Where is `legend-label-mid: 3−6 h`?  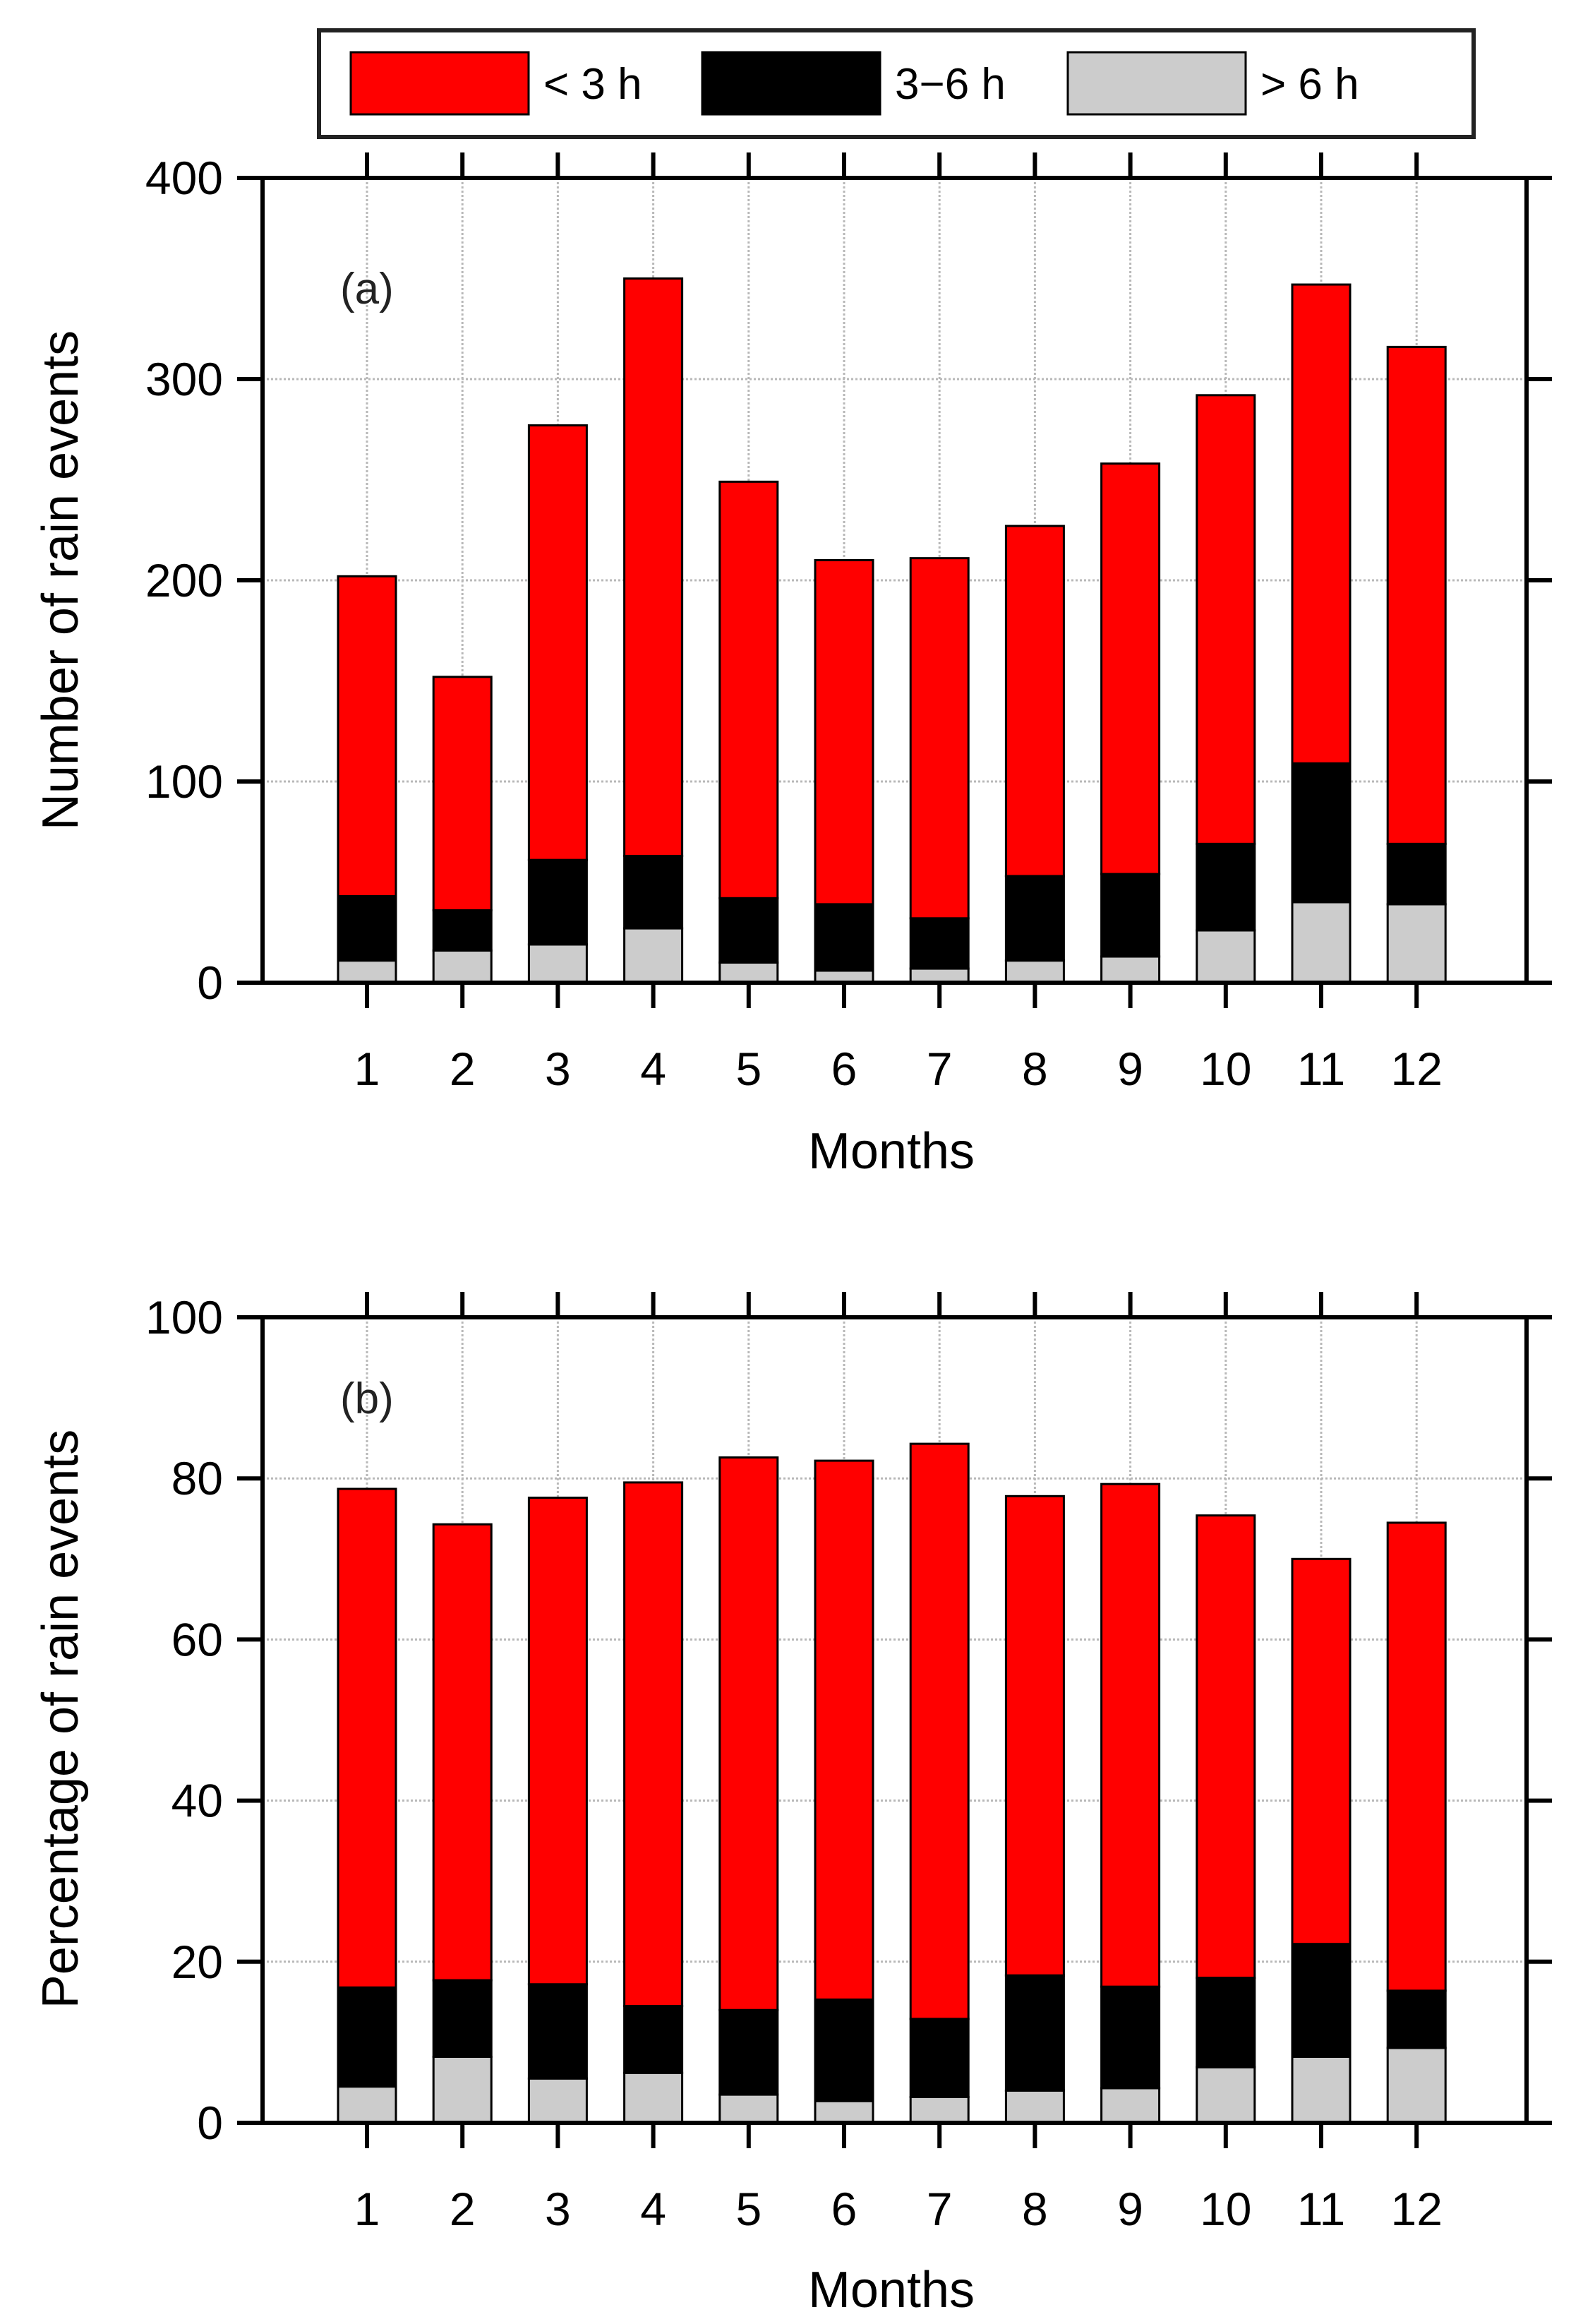
legend-label-mid: 3−6 h is located at coordinates (951, 84).